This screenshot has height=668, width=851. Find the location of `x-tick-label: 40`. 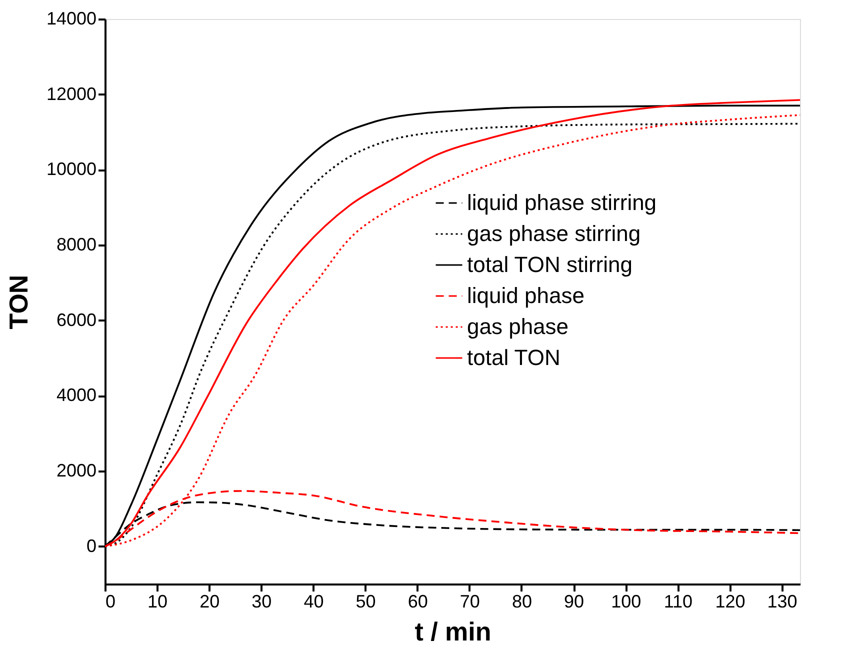

x-tick-label: 40 is located at coordinates (314, 602).